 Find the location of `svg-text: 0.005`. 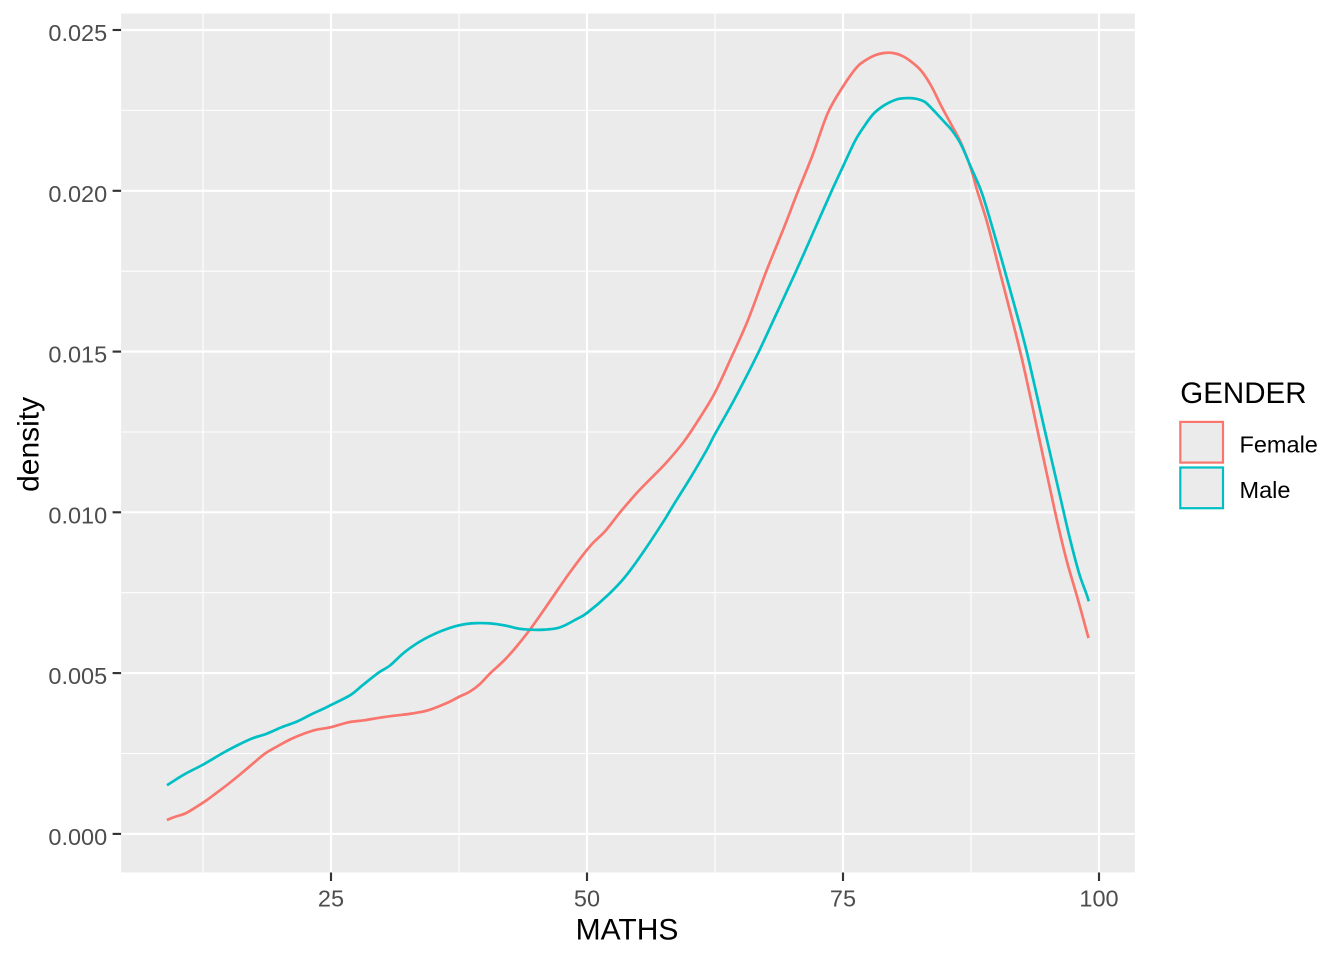

svg-text: 0.005 is located at coordinates (77, 676).